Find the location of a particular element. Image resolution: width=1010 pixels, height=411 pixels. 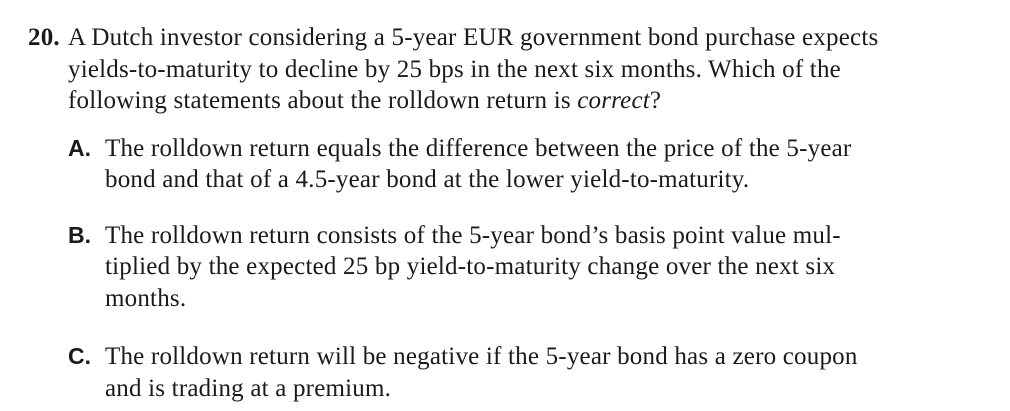

option-b-line-3: months. is located at coordinates (146, 298).